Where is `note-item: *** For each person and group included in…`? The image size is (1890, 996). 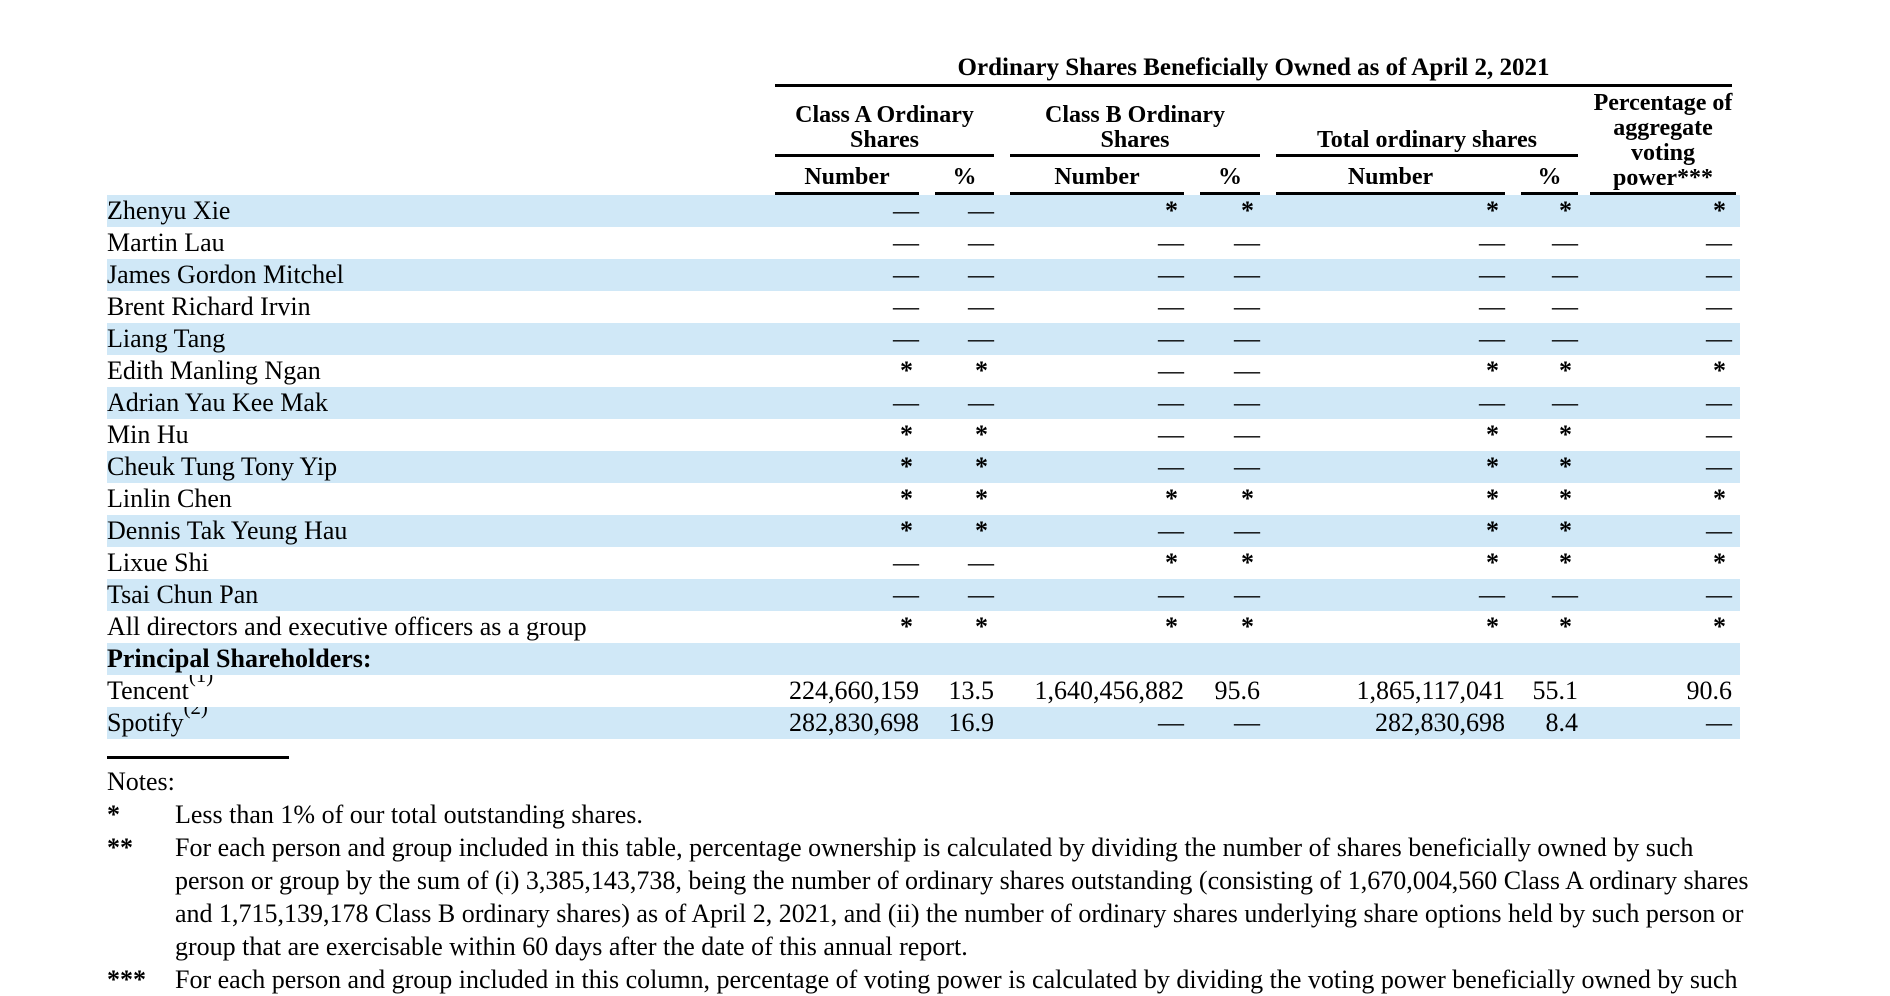
note-item: *** For each person and group included in… is located at coordinates (936, 979).